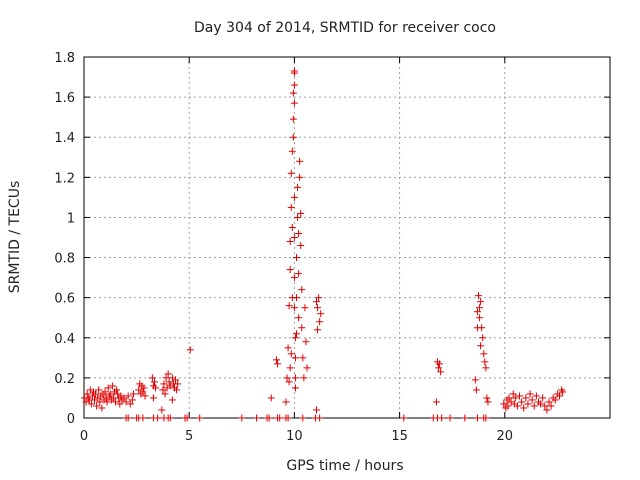 The image size is (640, 480). I want to click on y-tick-label: 1, so click(71, 218).